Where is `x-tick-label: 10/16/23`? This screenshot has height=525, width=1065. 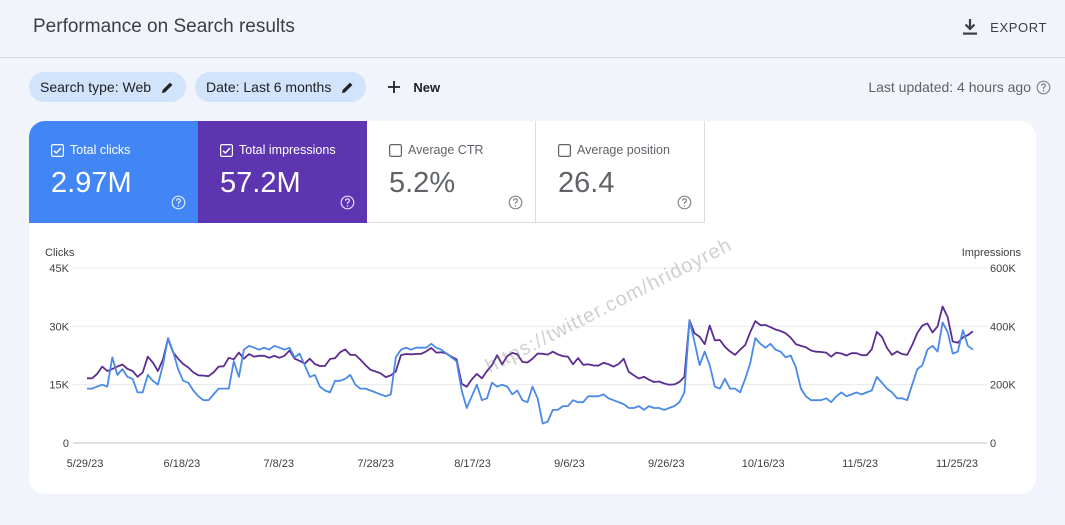
x-tick-label: 10/16/23 is located at coordinates (763, 464).